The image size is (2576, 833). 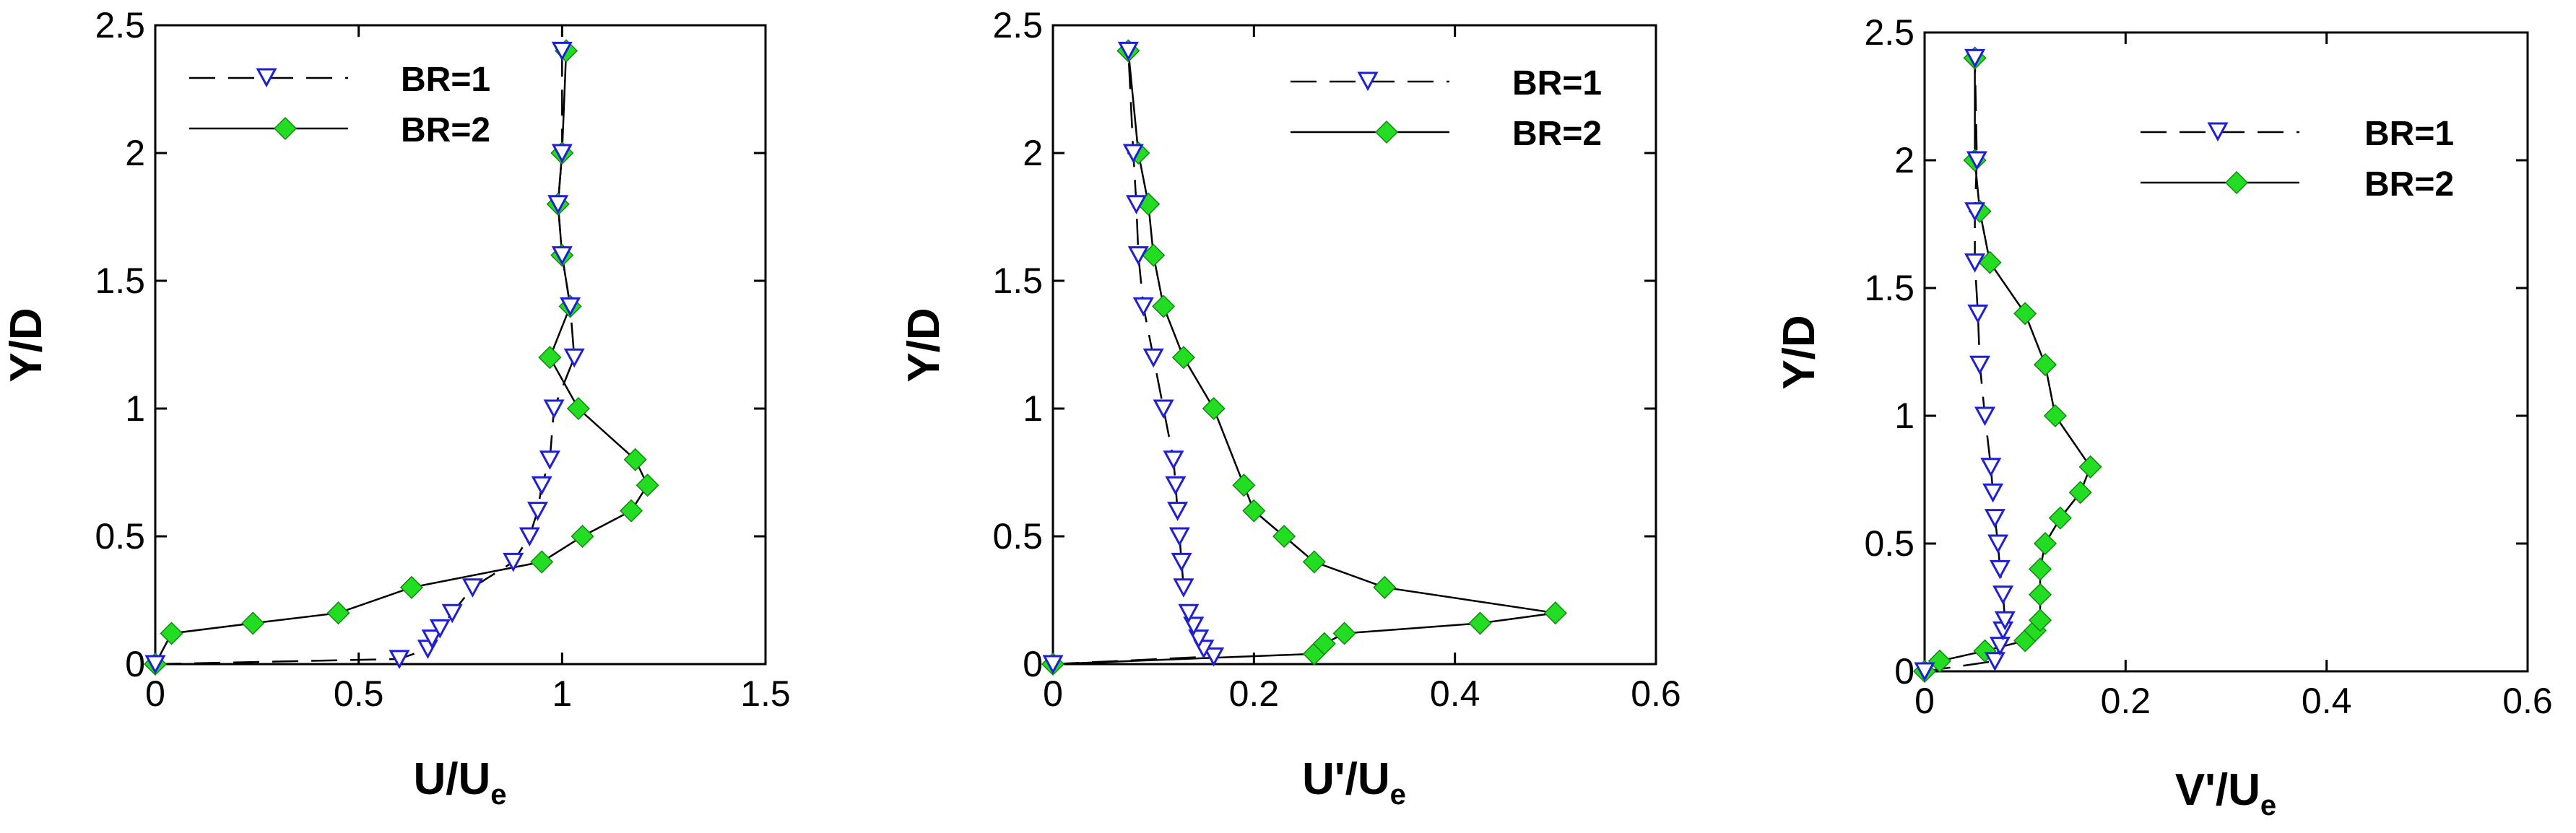 I want to click on series-line-br2, so click(x=2008, y=365).